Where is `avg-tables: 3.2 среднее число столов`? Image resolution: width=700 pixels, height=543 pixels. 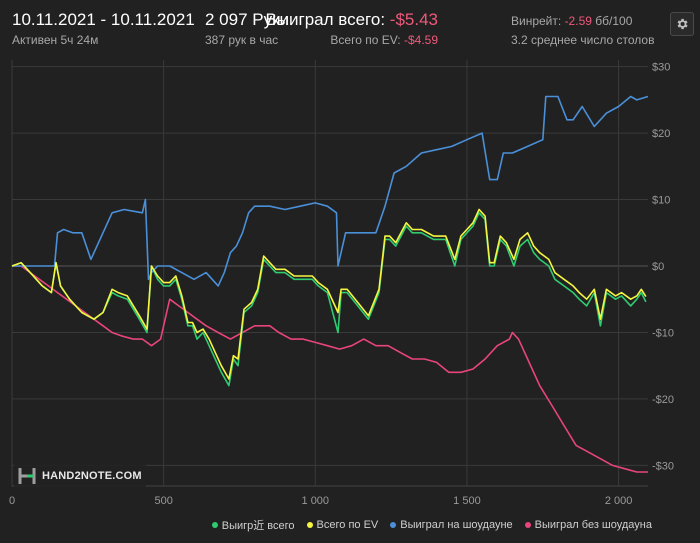 avg-tables: 3.2 среднее число столов is located at coordinates (583, 40).